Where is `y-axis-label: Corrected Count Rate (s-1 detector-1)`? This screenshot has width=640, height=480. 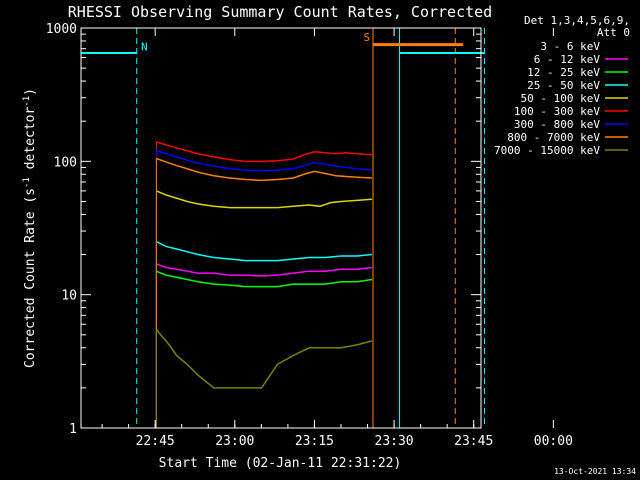
y-axis-label: Corrected Count Rate (s-1 detector-1) is located at coordinates (30, 228).